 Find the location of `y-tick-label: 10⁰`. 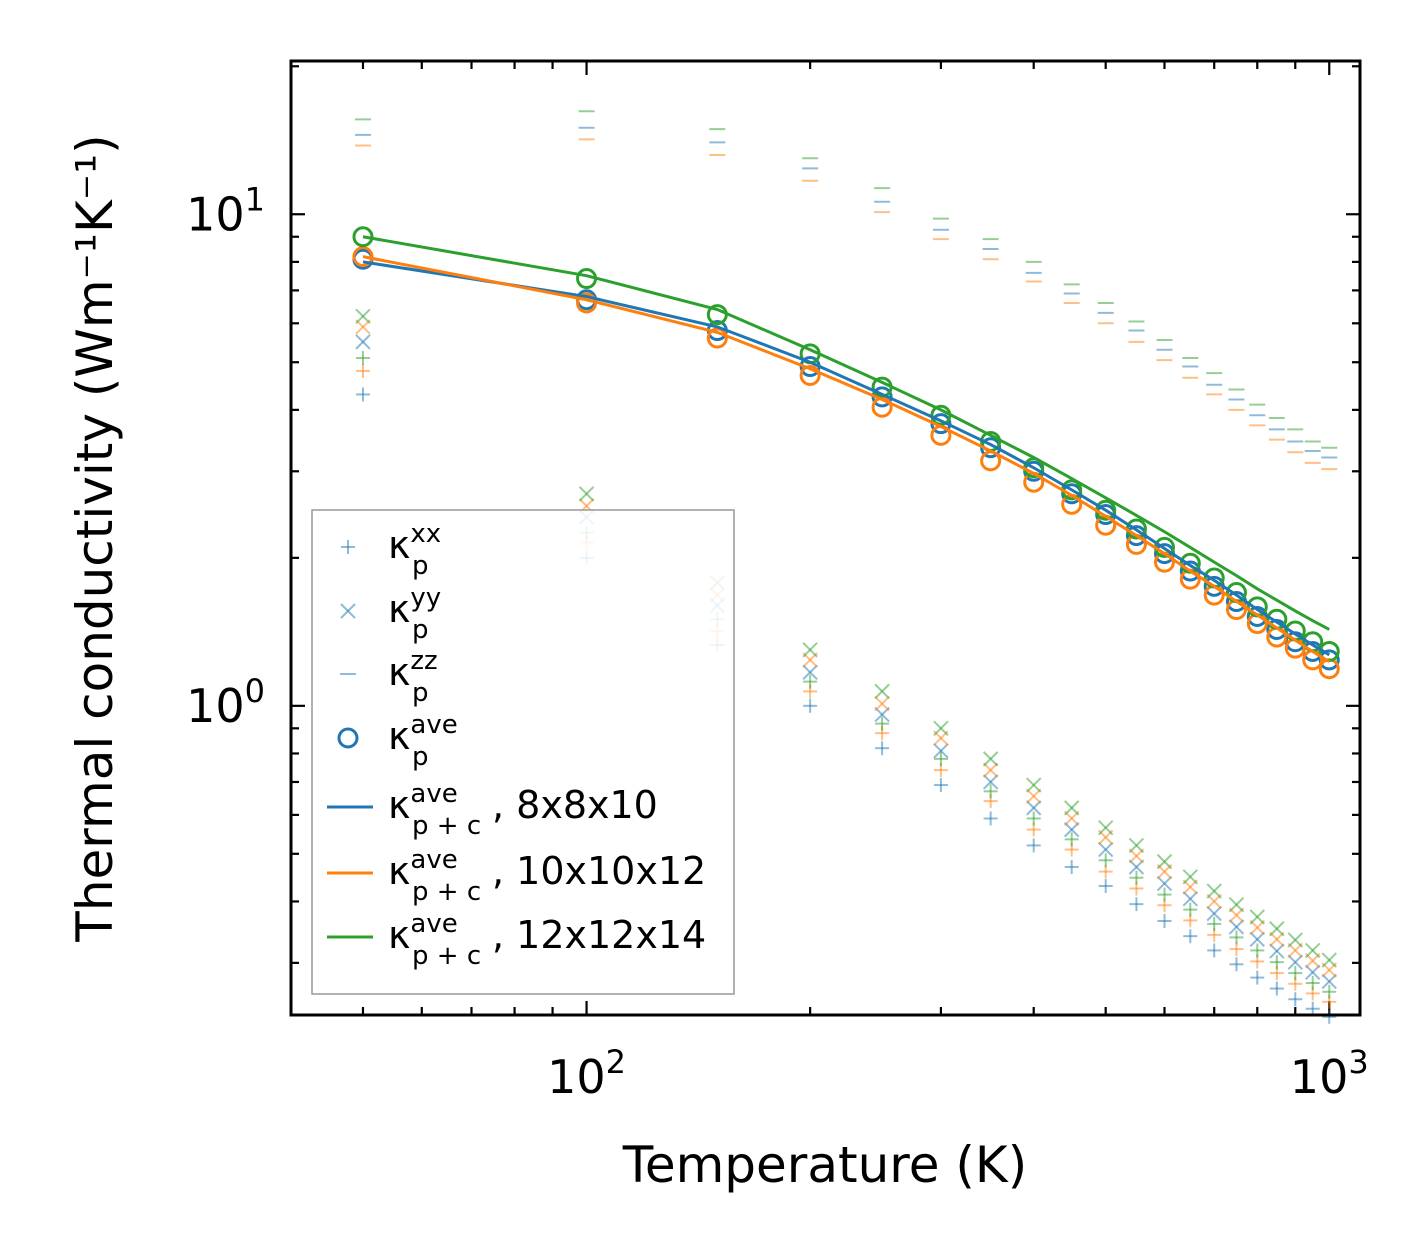

y-tick-label: 10⁰ is located at coordinates (225, 702).